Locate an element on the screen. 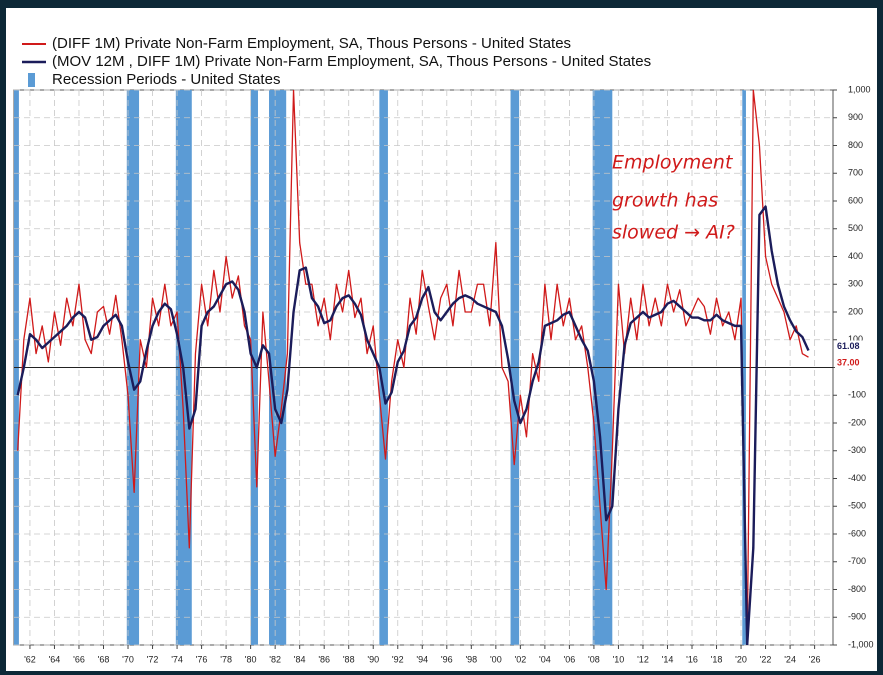 The height and width of the screenshot is (675, 883). annotation: slowed → AI? is located at coordinates (673, 233).